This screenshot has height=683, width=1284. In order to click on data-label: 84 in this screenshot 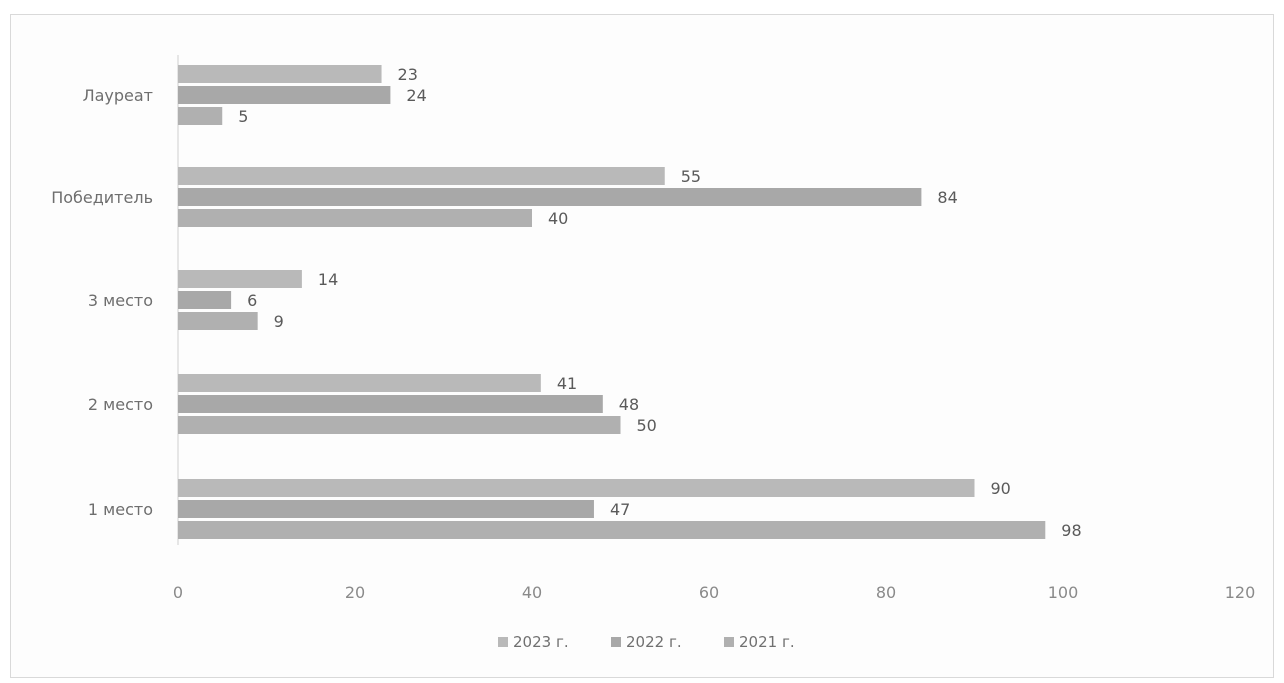, I will do `click(947, 197)`.